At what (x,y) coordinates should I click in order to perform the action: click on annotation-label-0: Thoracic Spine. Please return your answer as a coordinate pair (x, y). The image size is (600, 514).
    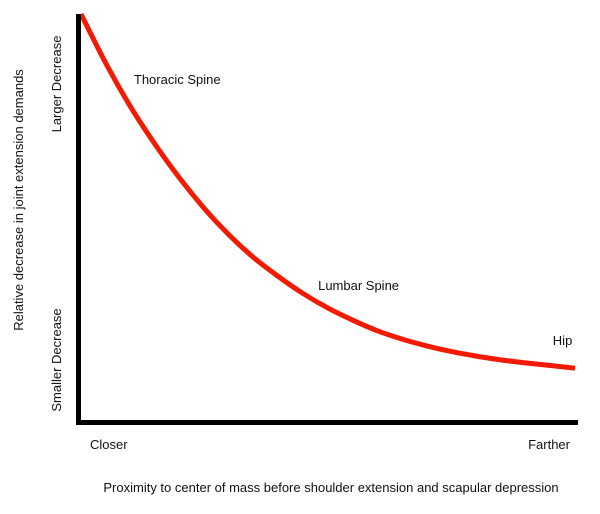
    Looking at the image, I should click on (177, 79).